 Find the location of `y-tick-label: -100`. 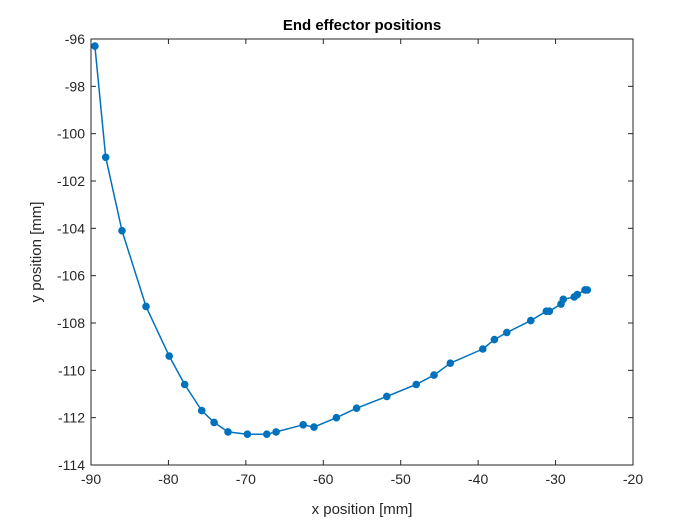

y-tick-label: -100 is located at coordinates (71, 134).